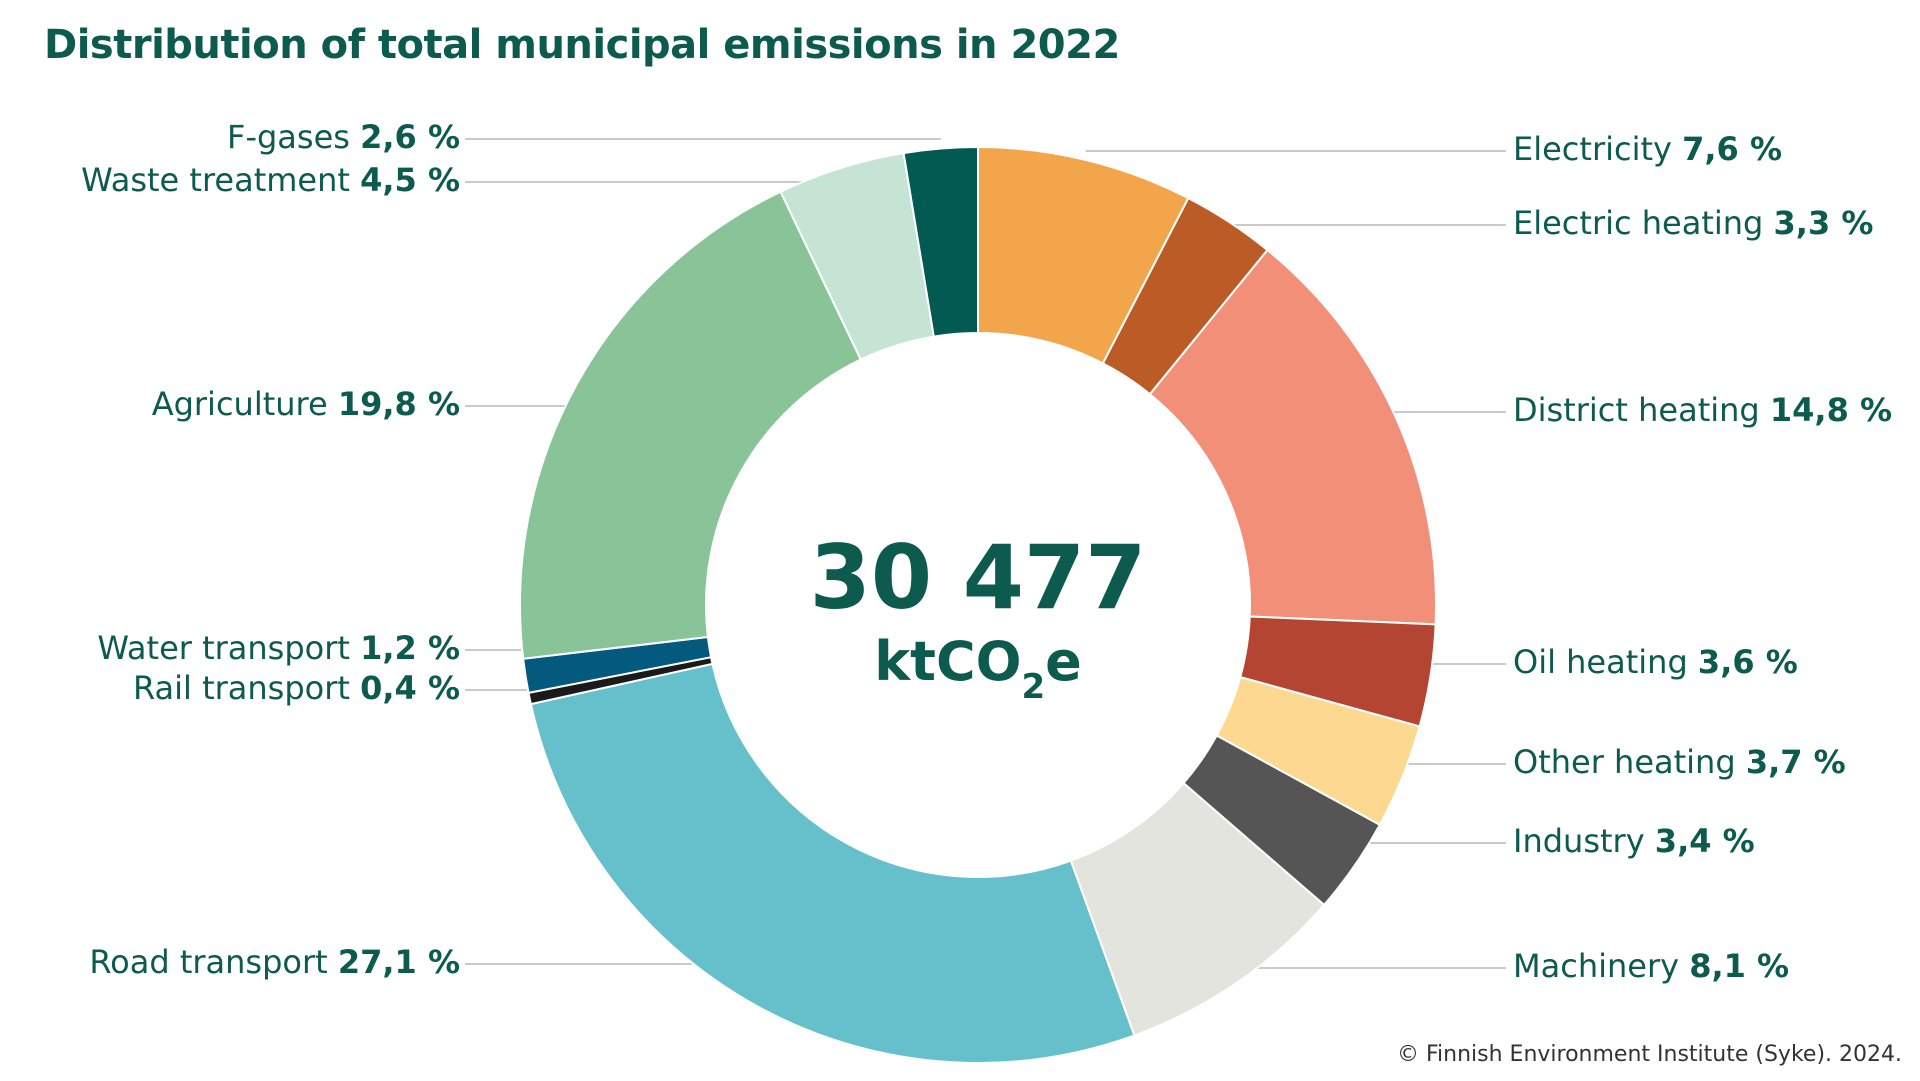  What do you see at coordinates (1597, 149) in the screenshot?
I see `label-name: Electricity` at bounding box center [1597, 149].